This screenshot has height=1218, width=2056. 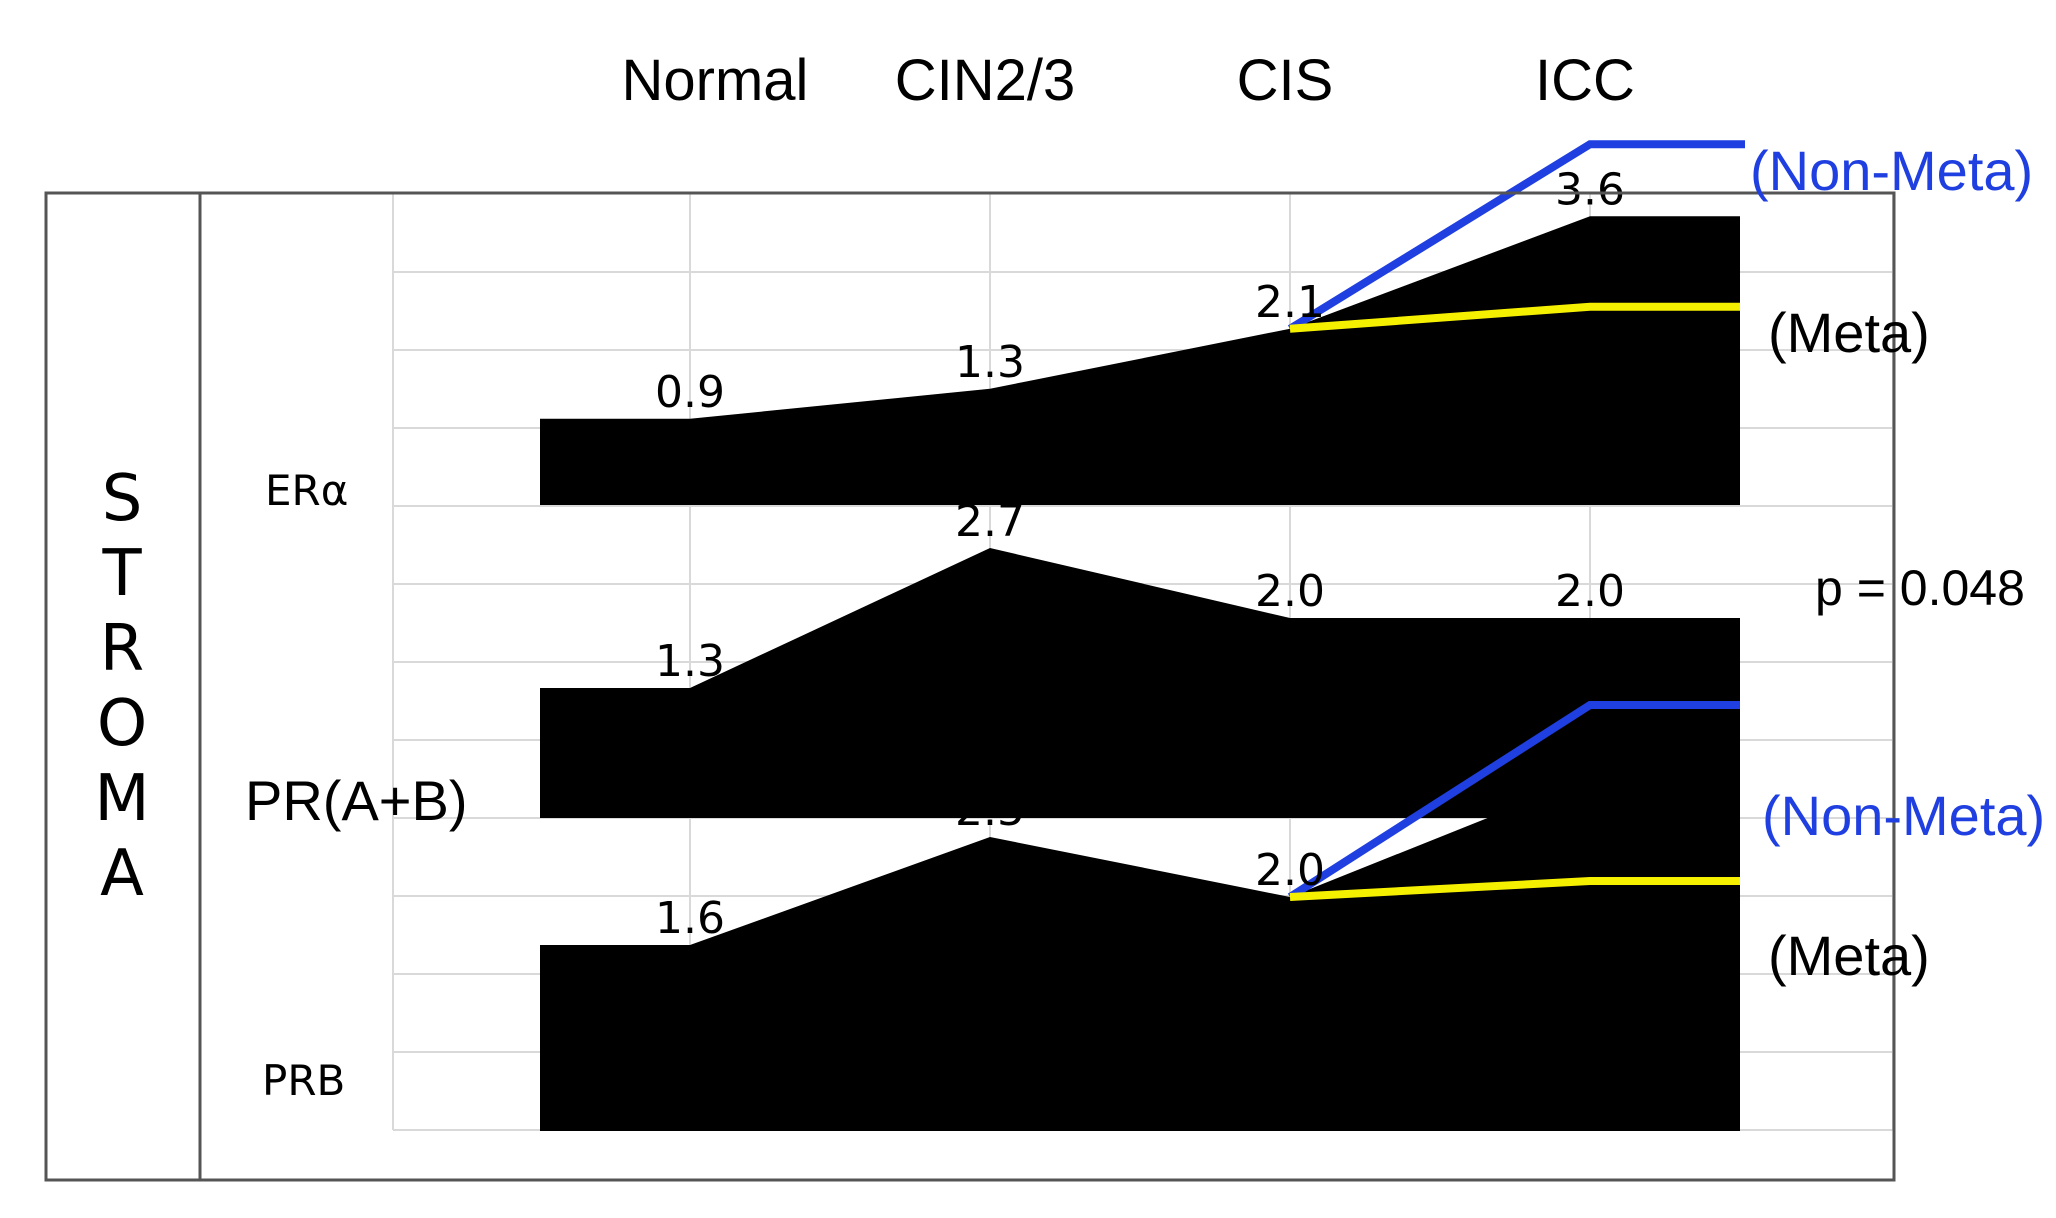 What do you see at coordinates (1849, 955) in the screenshot?
I see `legend-meta-bottom: (Meta)` at bounding box center [1849, 955].